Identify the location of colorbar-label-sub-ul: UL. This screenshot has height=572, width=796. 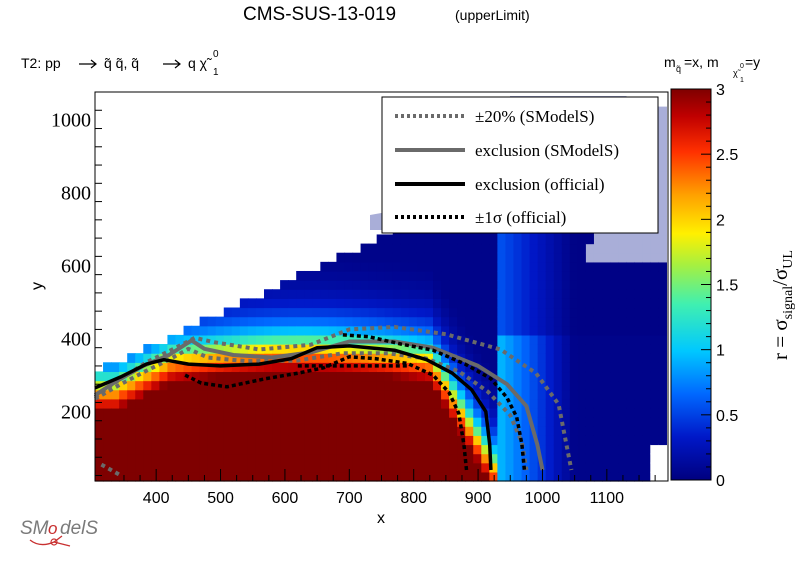
(788, 259).